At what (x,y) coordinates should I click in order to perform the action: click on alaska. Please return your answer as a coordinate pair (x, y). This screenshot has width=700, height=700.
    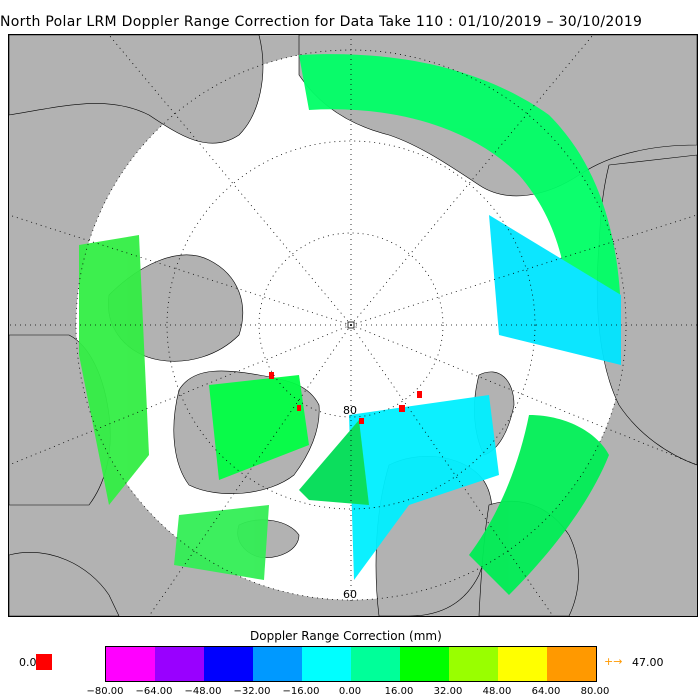
    Looking at the image, I should click on (136, 89).